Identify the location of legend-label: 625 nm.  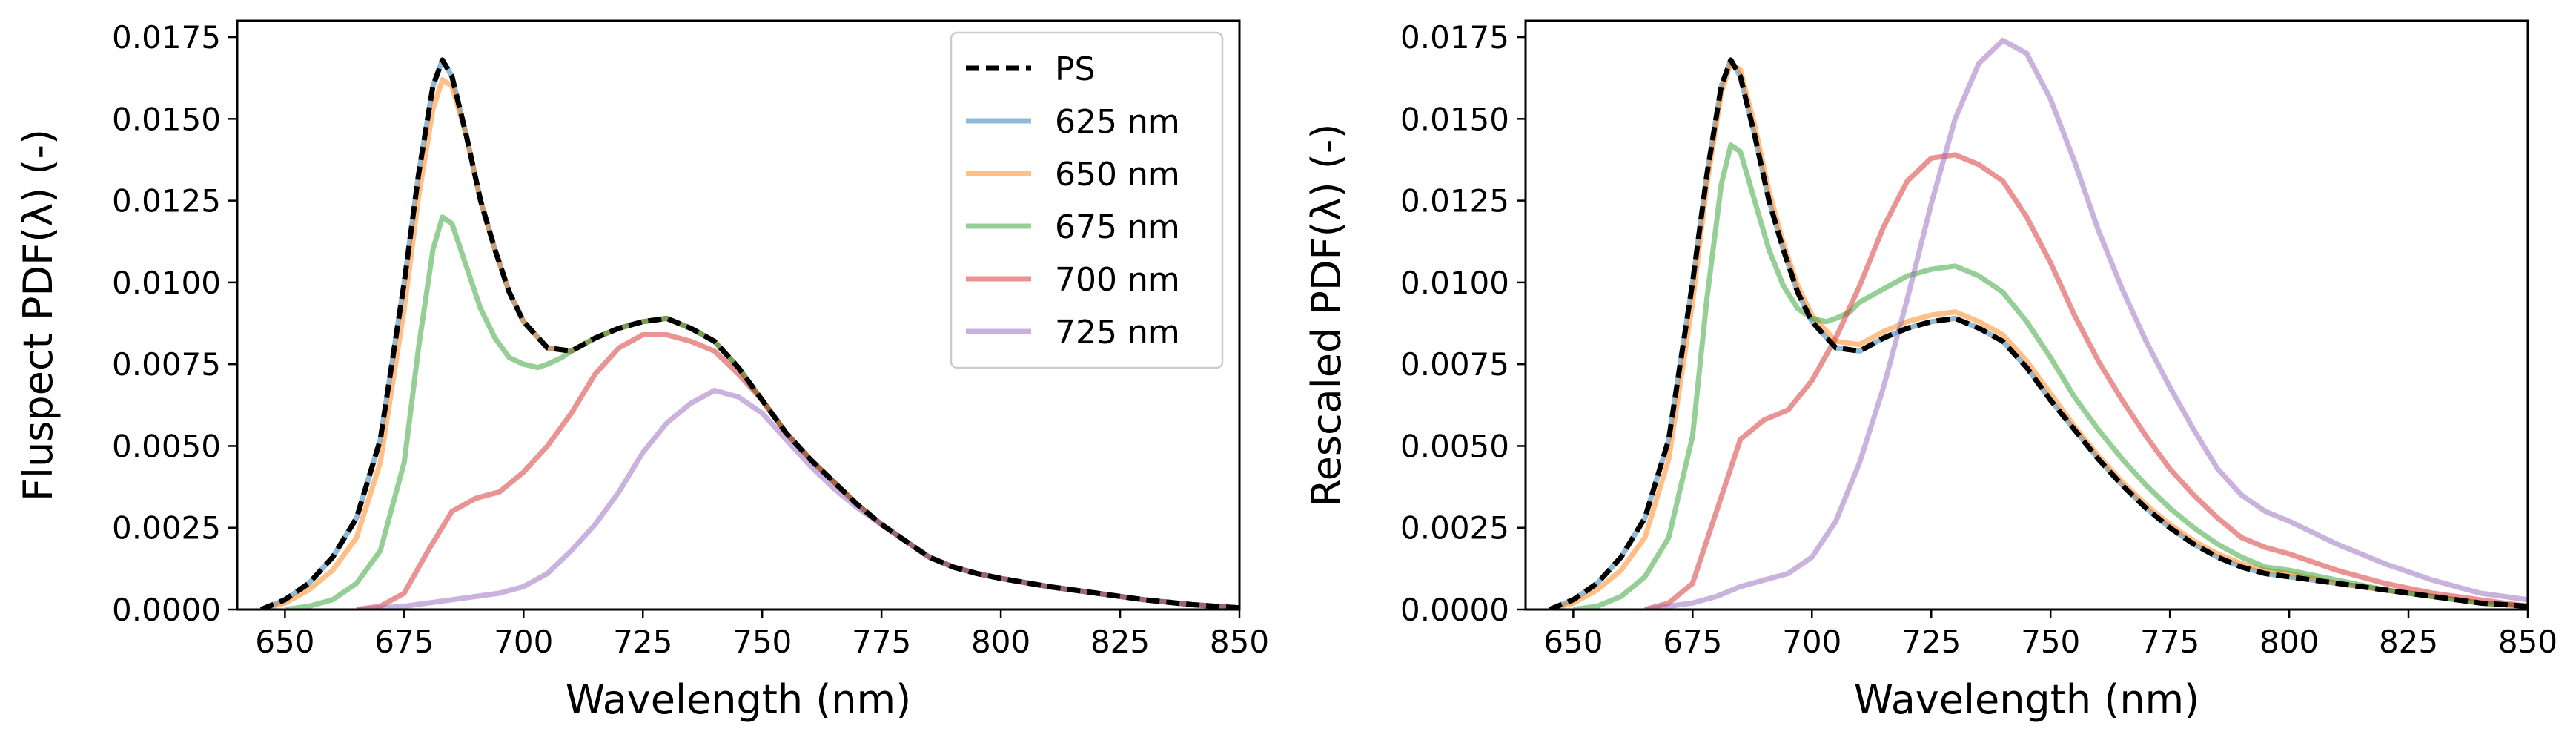
(1117, 122).